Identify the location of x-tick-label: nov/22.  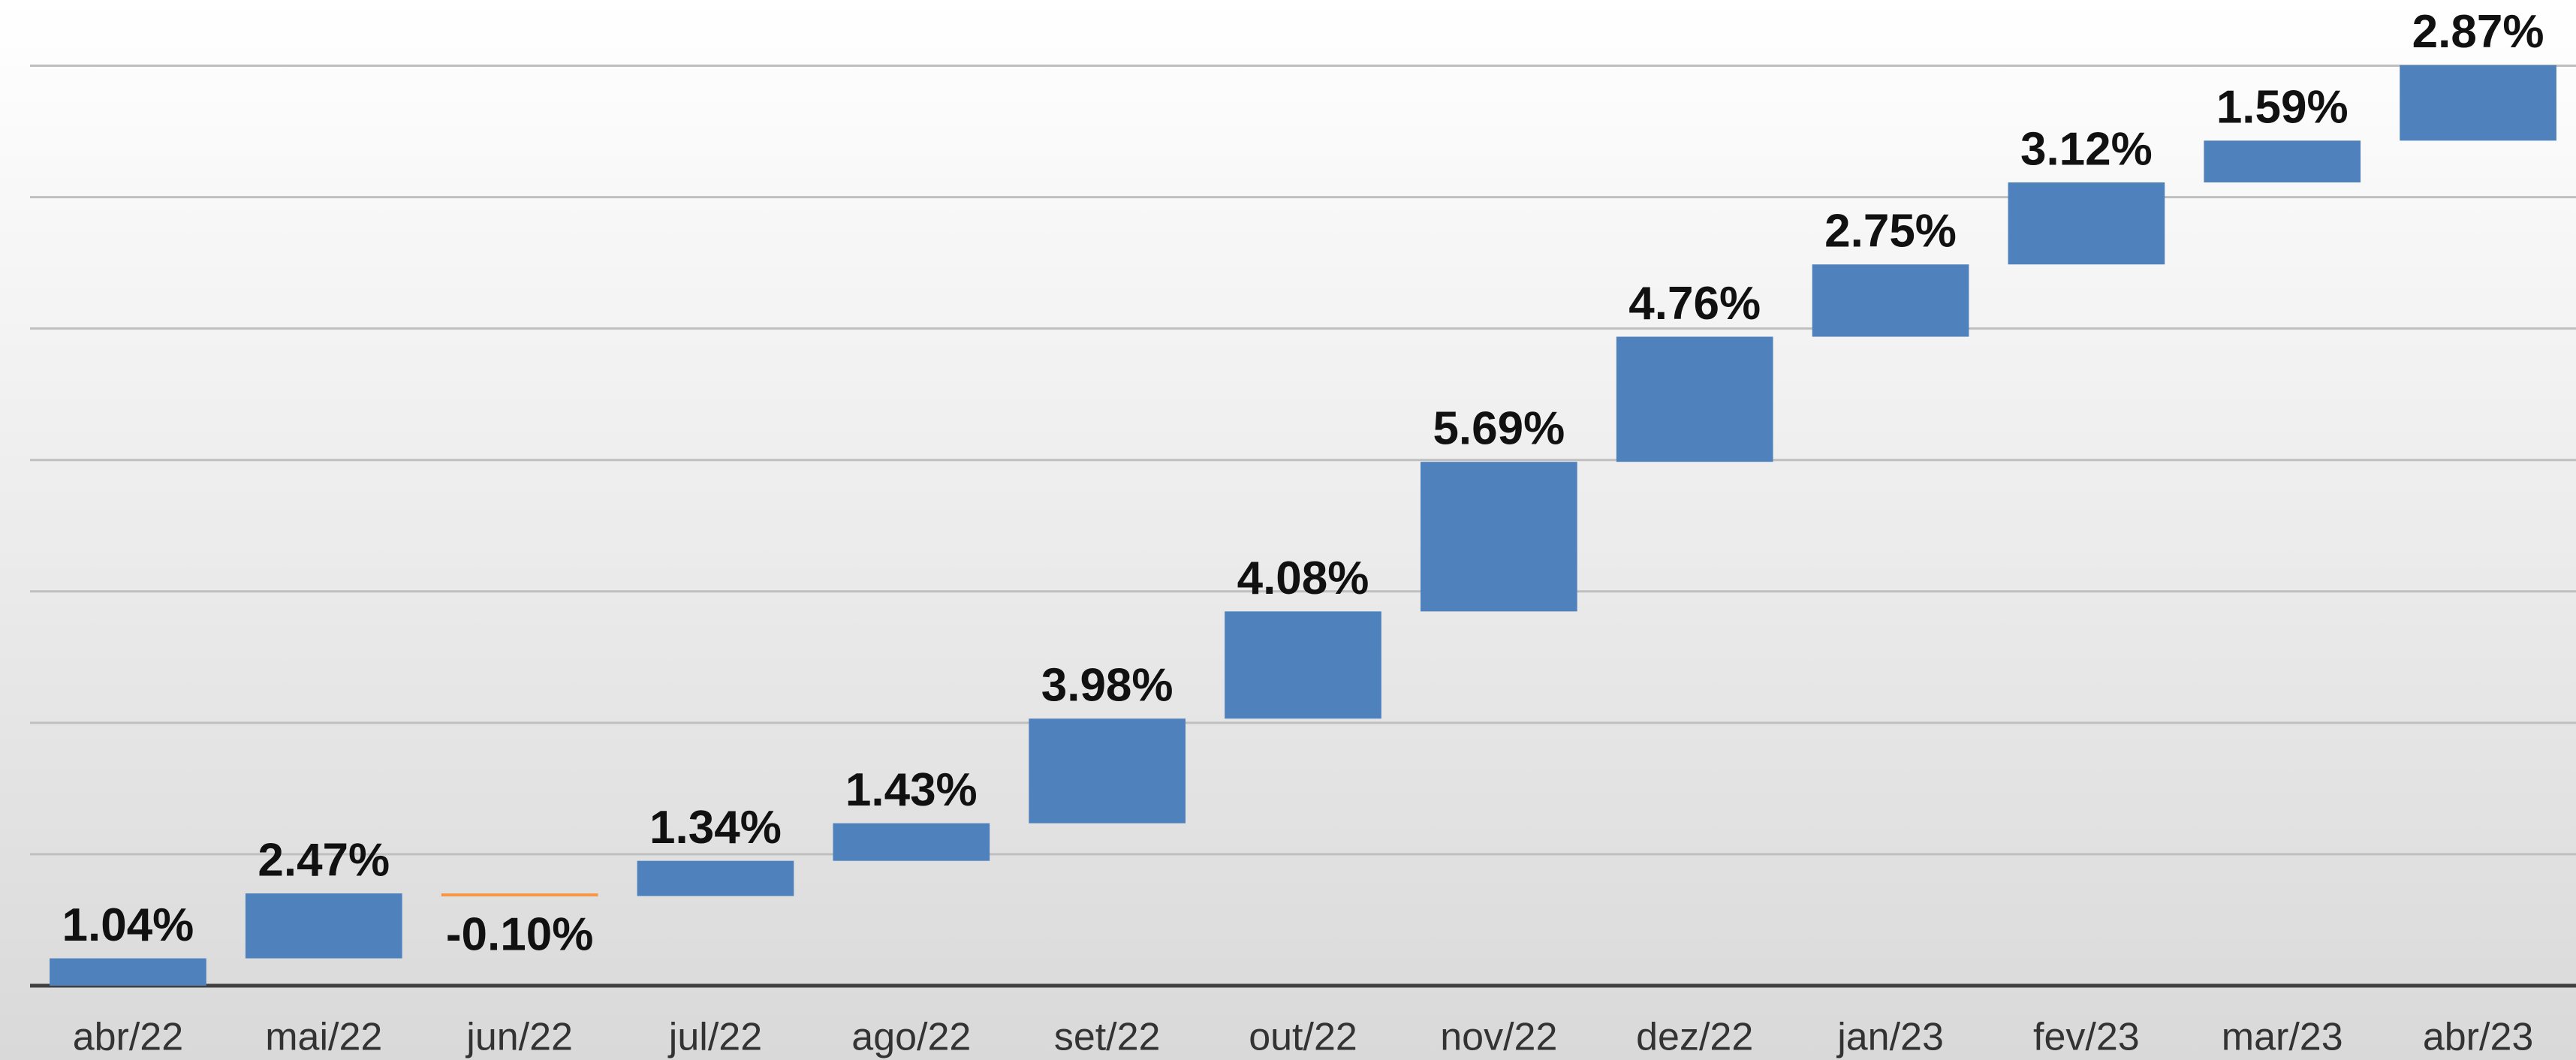
(1498, 1037).